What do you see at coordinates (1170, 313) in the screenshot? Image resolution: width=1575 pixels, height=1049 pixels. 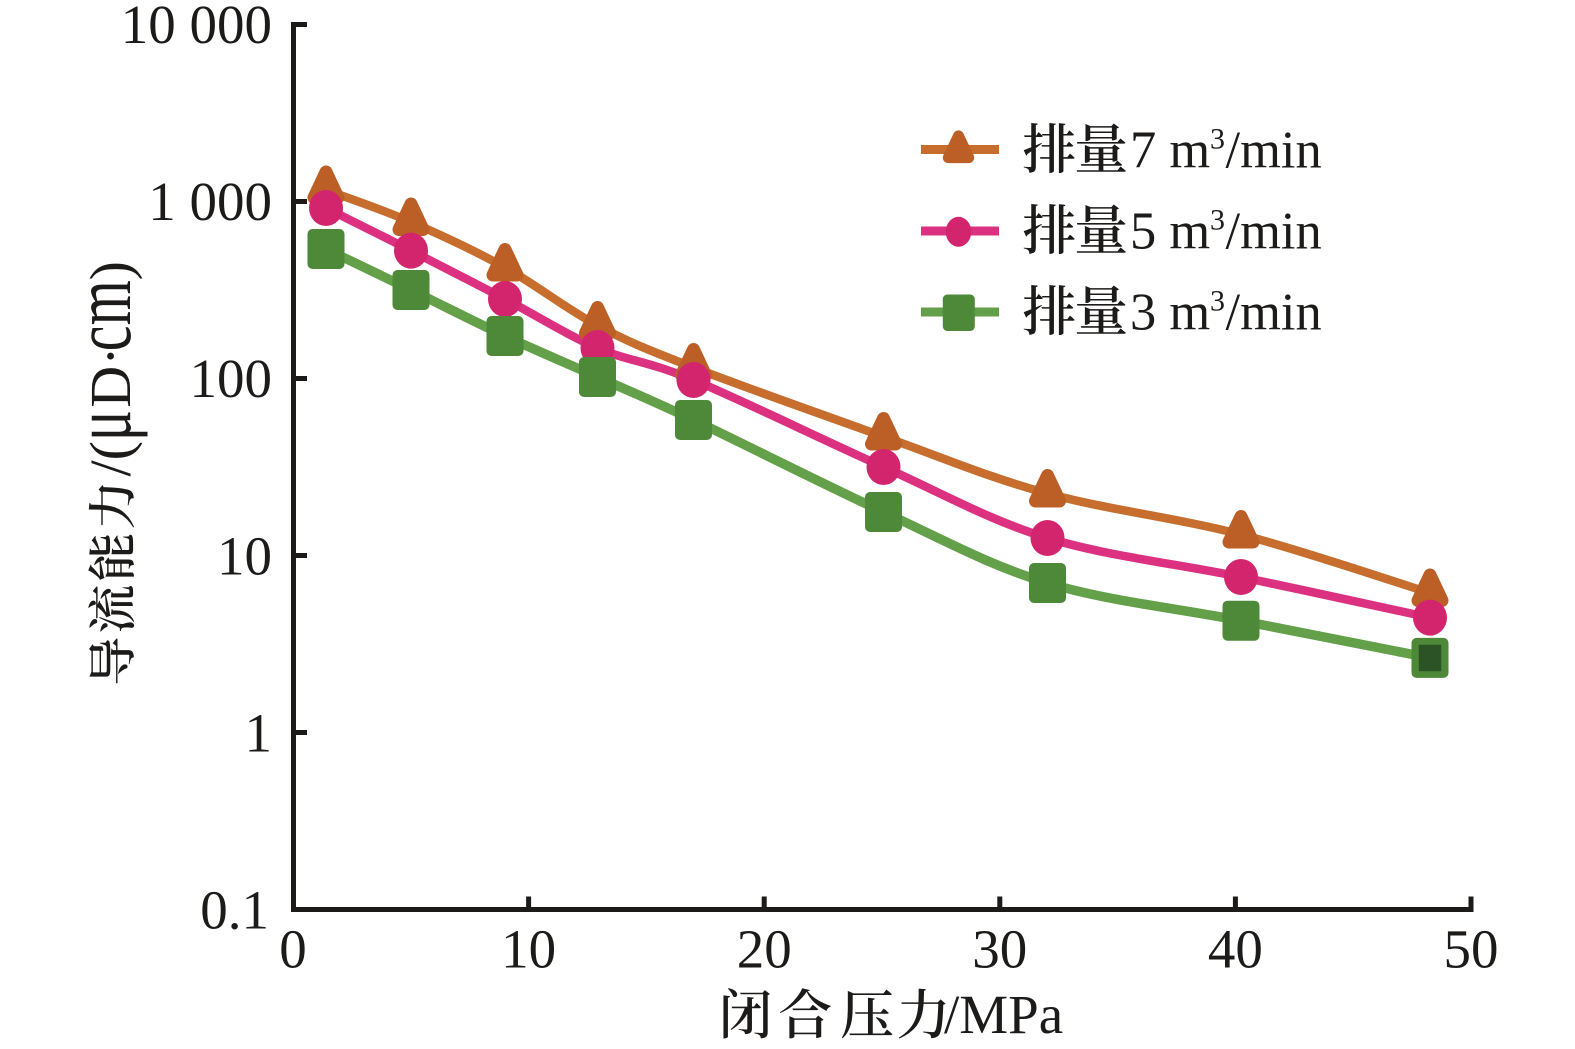 I see `svg-text: 3 m` at bounding box center [1170, 313].